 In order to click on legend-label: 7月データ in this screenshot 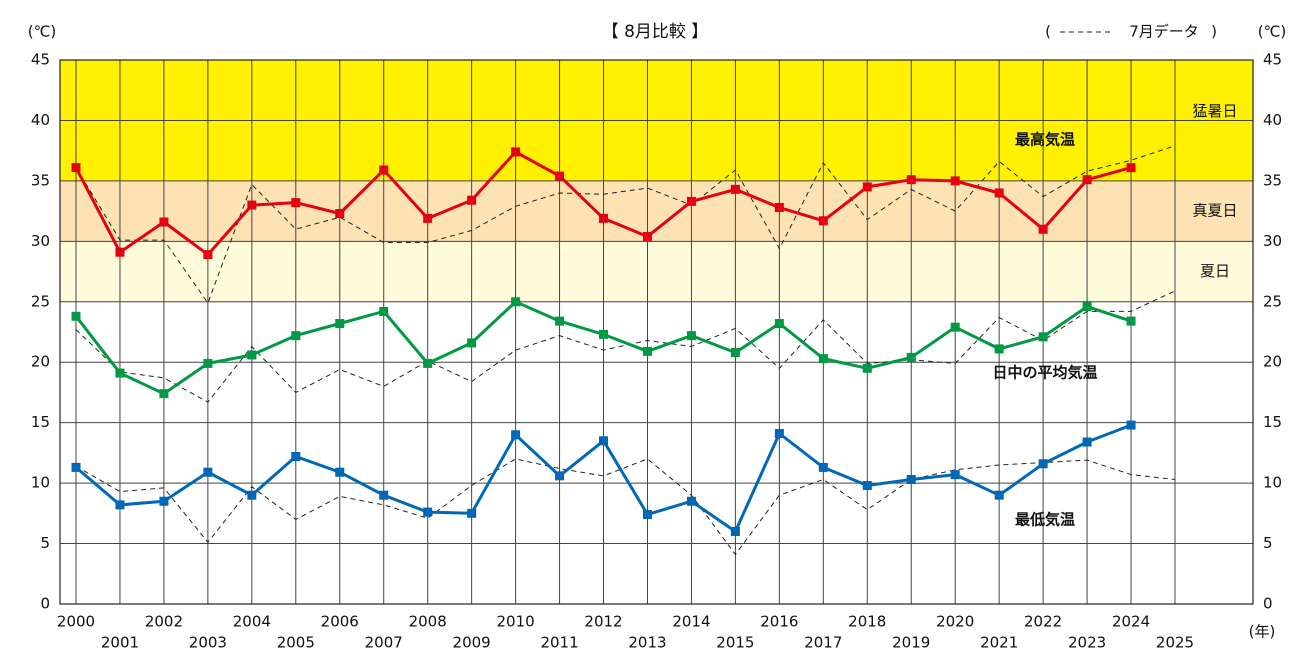, I will do `click(1164, 32)`.